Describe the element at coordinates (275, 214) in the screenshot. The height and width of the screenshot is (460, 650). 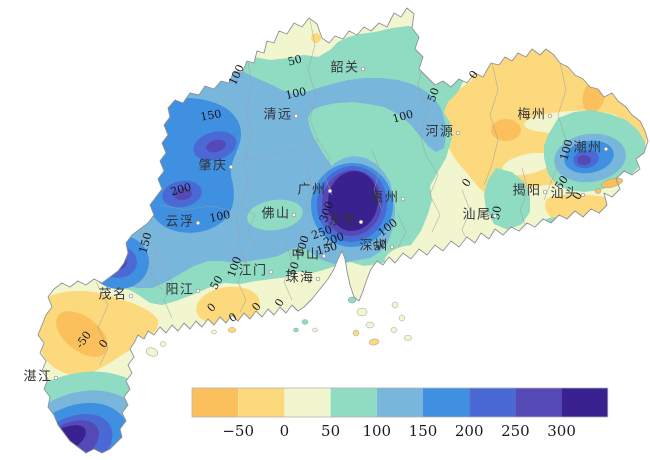
I see `city-label: 佛山` at that location.